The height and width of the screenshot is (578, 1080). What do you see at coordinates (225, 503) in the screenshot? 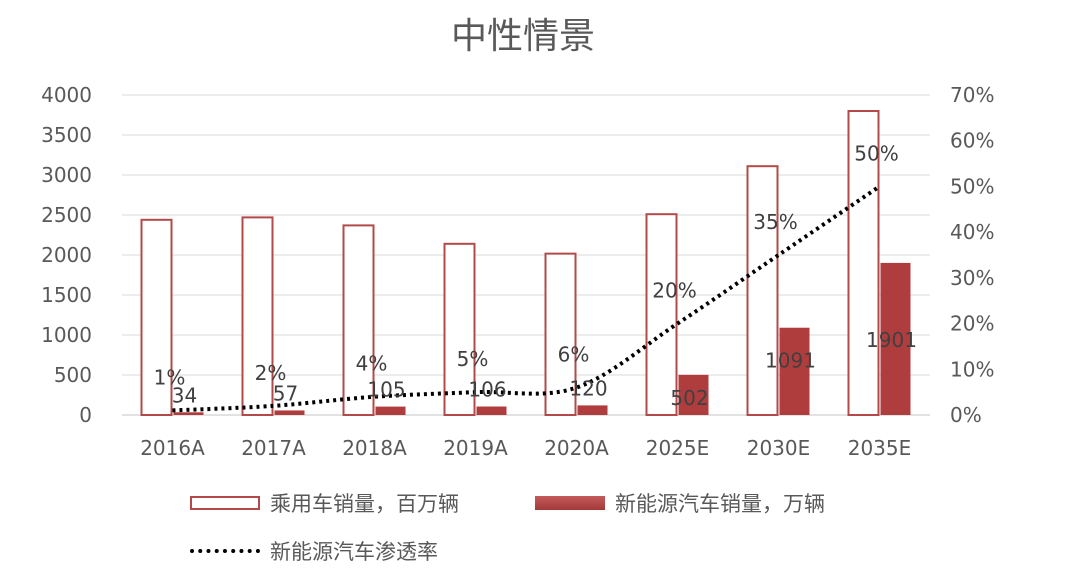
I see `legend-swatch-outline` at bounding box center [225, 503].